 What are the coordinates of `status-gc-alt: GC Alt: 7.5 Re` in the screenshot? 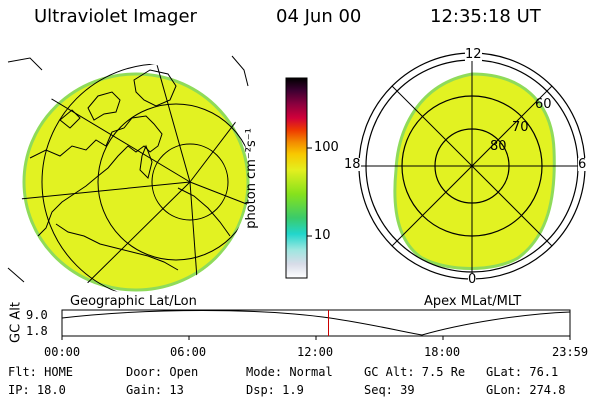 It's located at (415, 372).